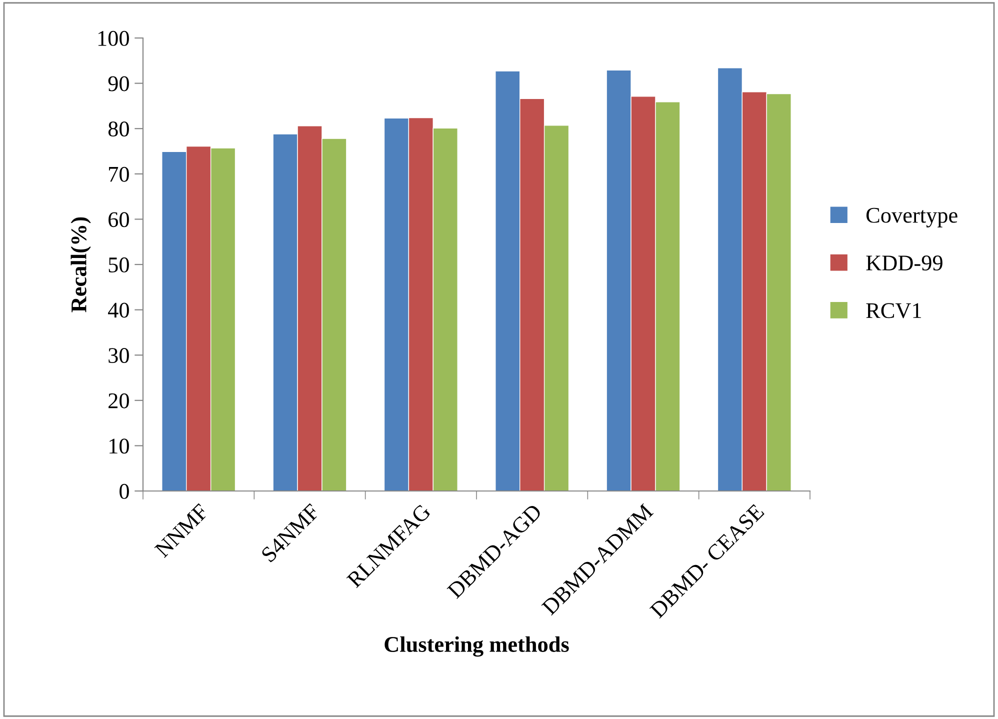 Image resolution: width=998 pixels, height=719 pixels. Describe the element at coordinates (118, 400) in the screenshot. I see `y-tick-label: 20` at that location.